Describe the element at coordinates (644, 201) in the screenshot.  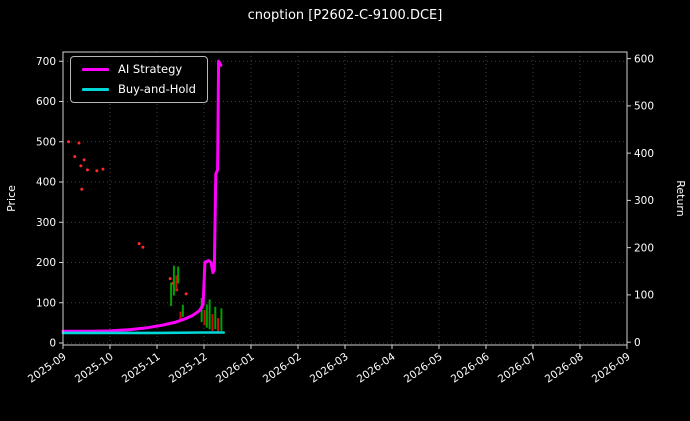
I see `return-tick-label: 300` at that location.